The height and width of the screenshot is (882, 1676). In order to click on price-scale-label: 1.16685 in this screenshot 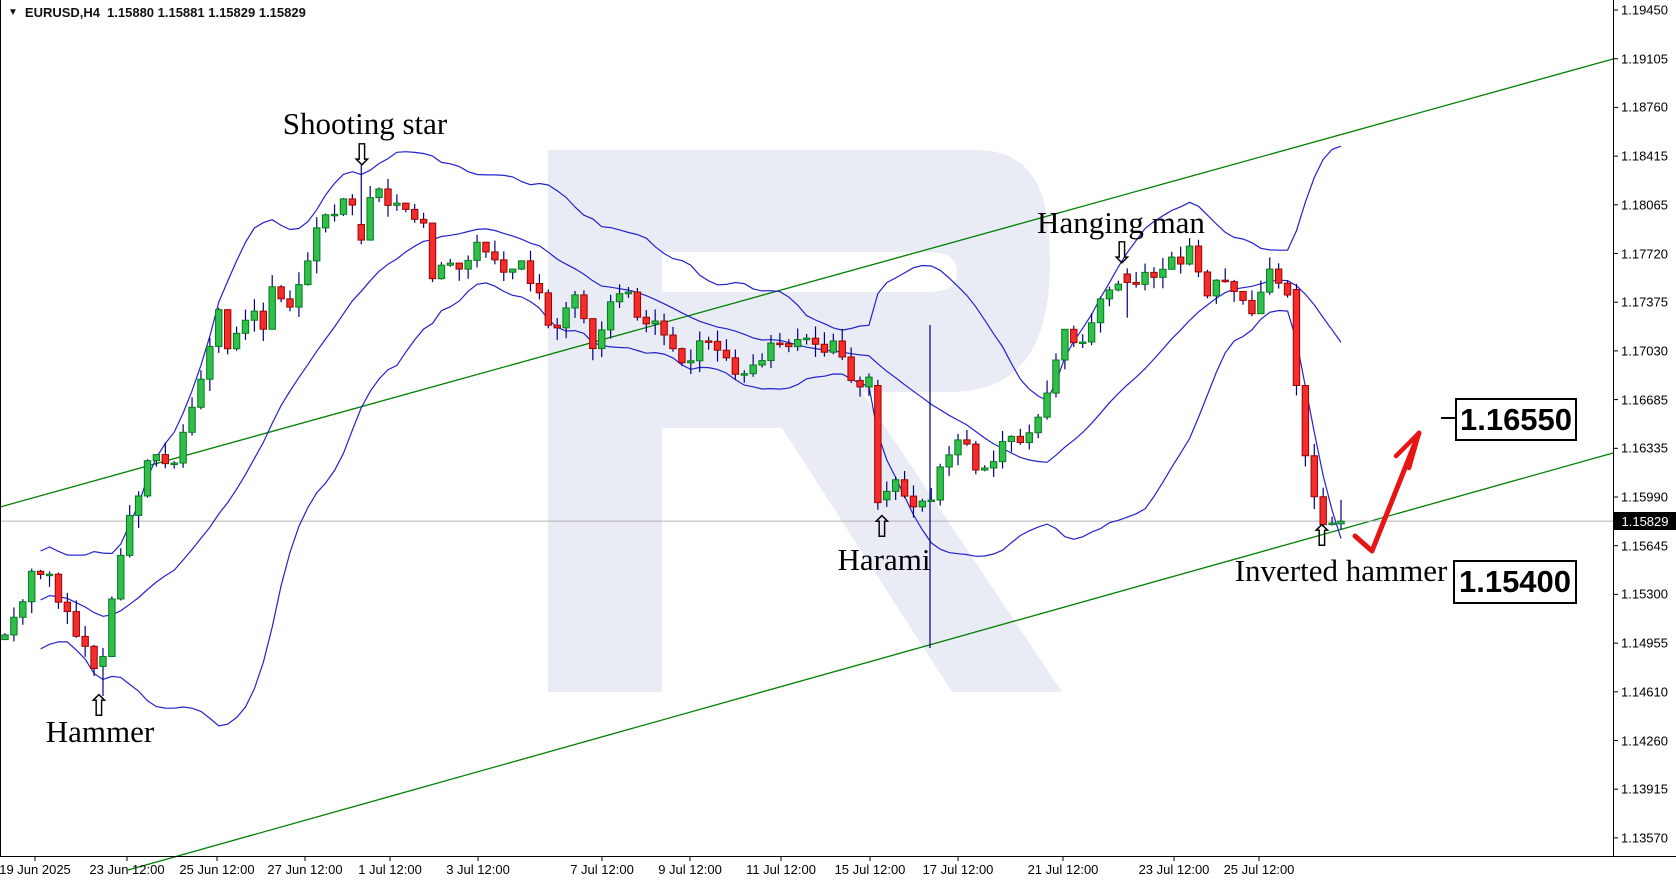, I will do `click(1644, 400)`.